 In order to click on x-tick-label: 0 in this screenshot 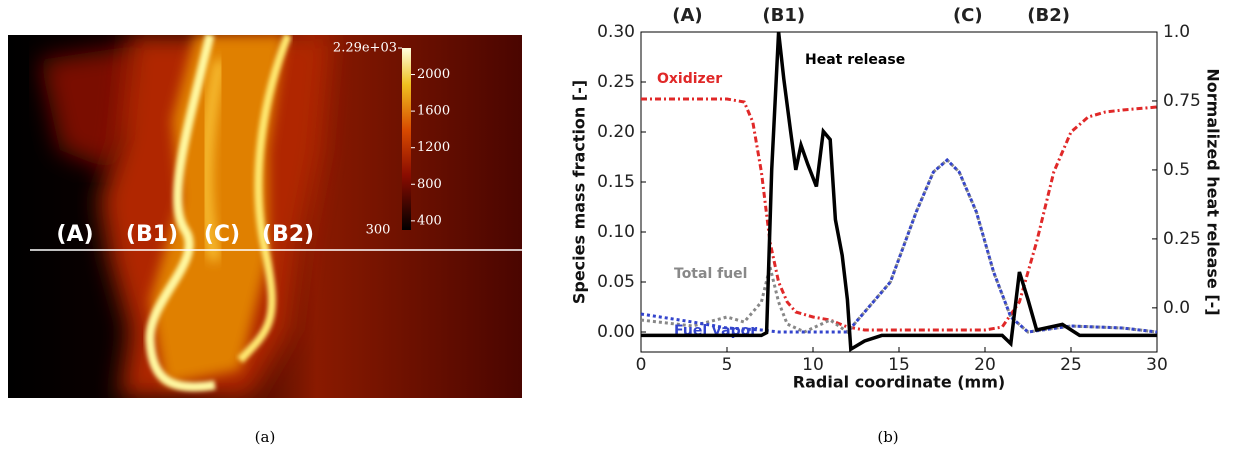, I will do `click(641, 365)`.